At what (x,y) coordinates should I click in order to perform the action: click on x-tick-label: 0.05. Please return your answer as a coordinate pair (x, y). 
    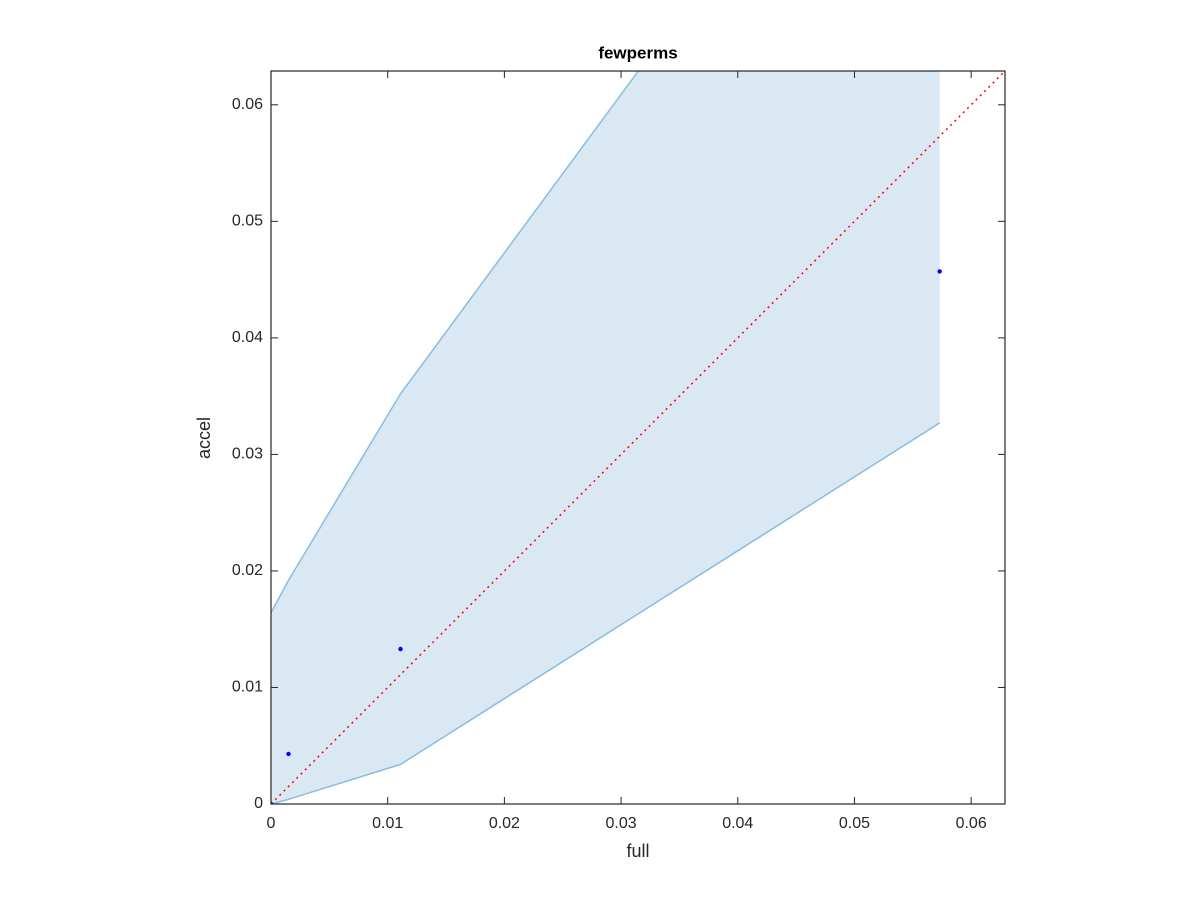
    Looking at the image, I should click on (854, 823).